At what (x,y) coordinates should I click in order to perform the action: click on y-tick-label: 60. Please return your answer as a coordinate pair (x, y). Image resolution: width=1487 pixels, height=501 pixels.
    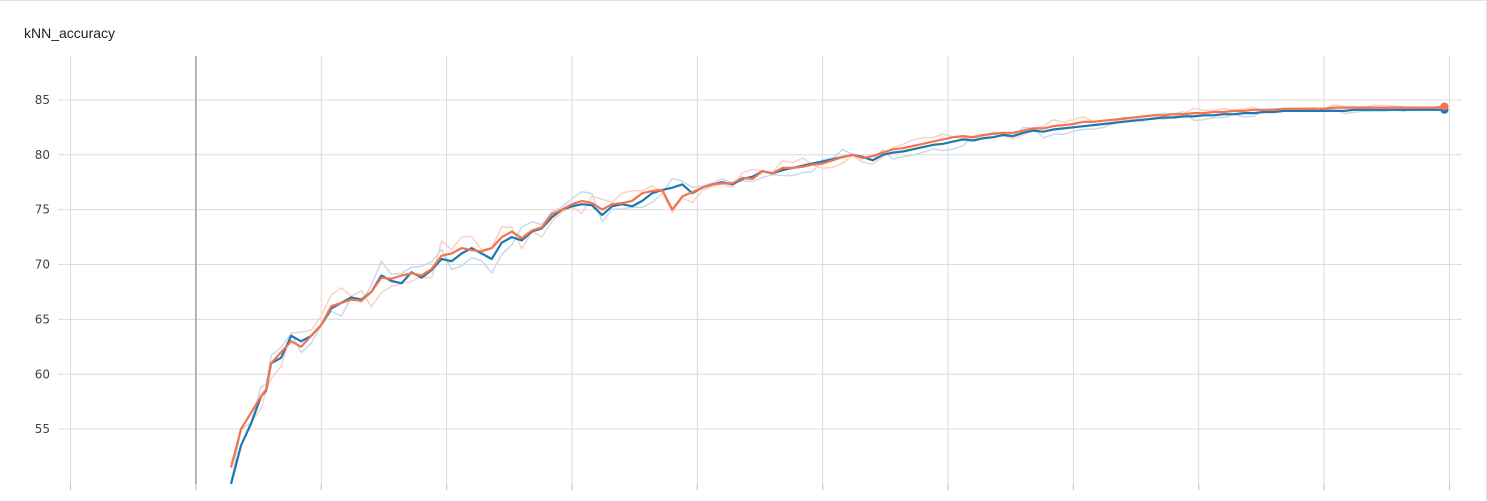
    Looking at the image, I should click on (42, 374).